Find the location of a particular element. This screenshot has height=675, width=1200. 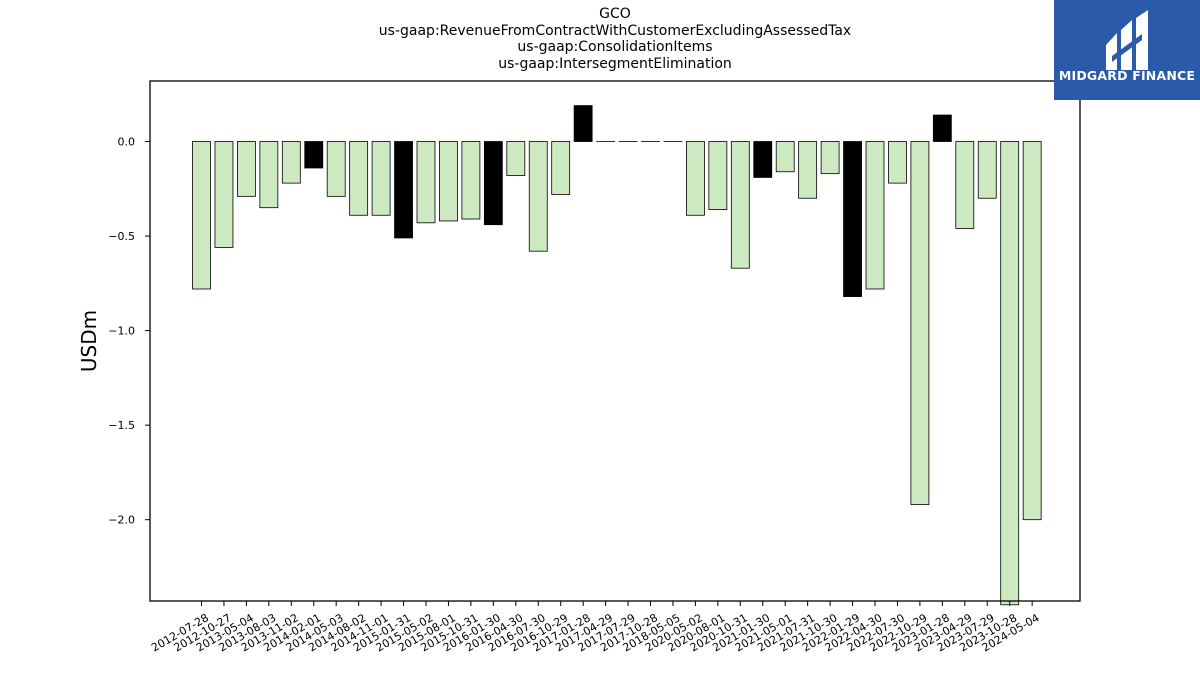

y-tick-label: 0.0 is located at coordinates (127, 142).